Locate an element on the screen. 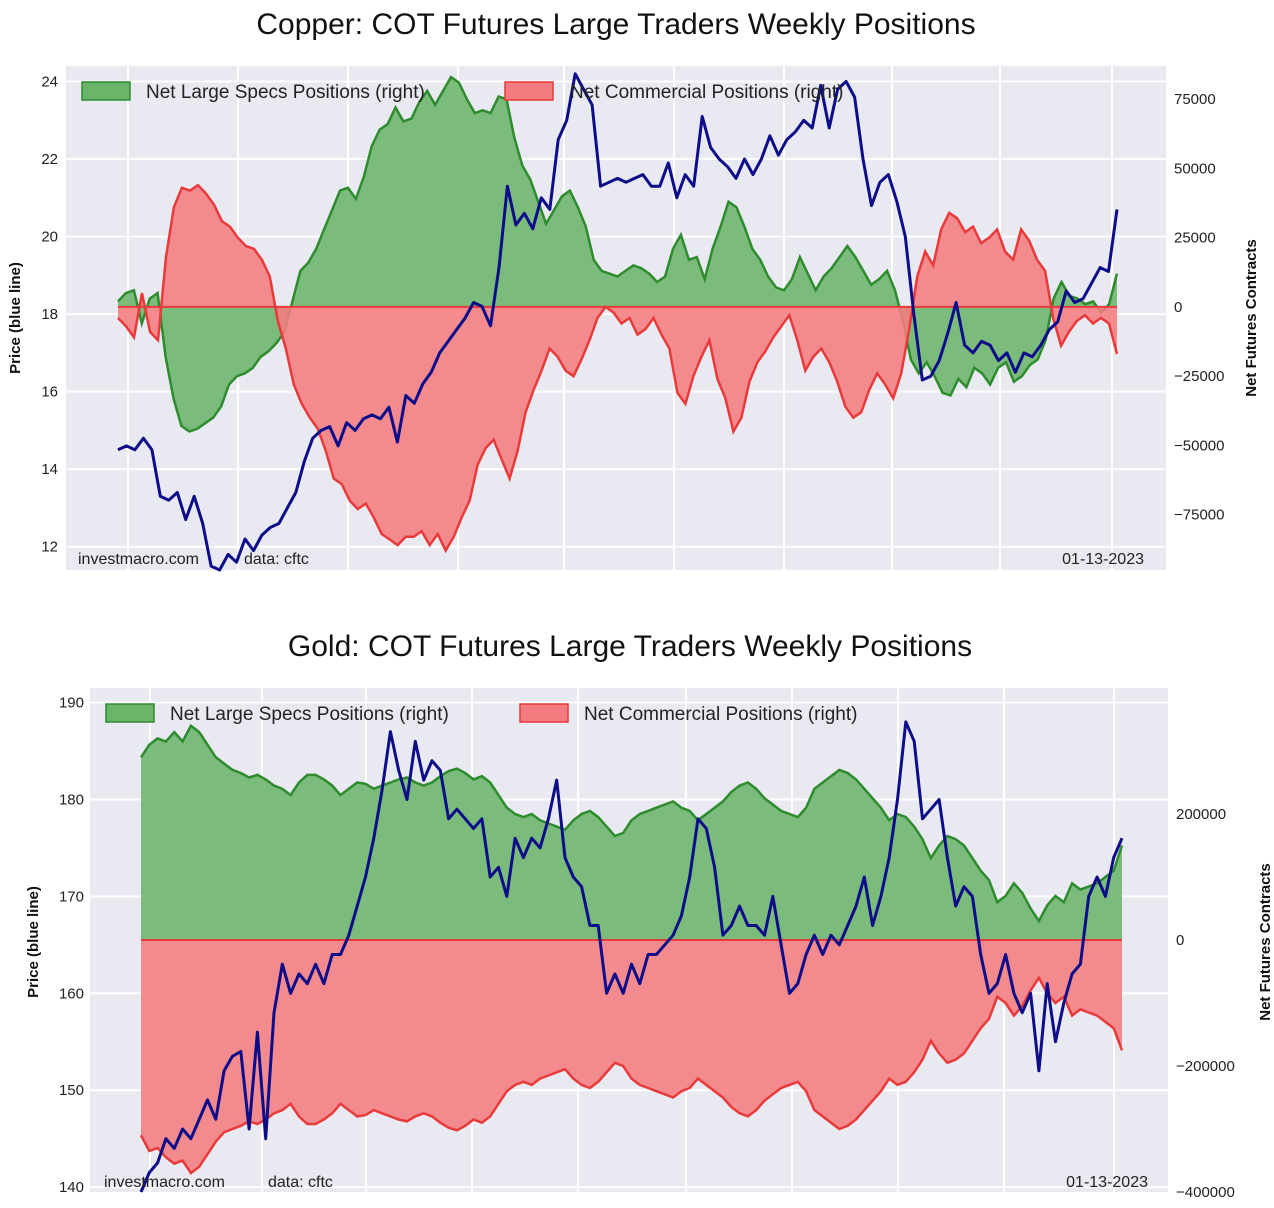  copper-left-tick-label: 24 is located at coordinates (49, 82).